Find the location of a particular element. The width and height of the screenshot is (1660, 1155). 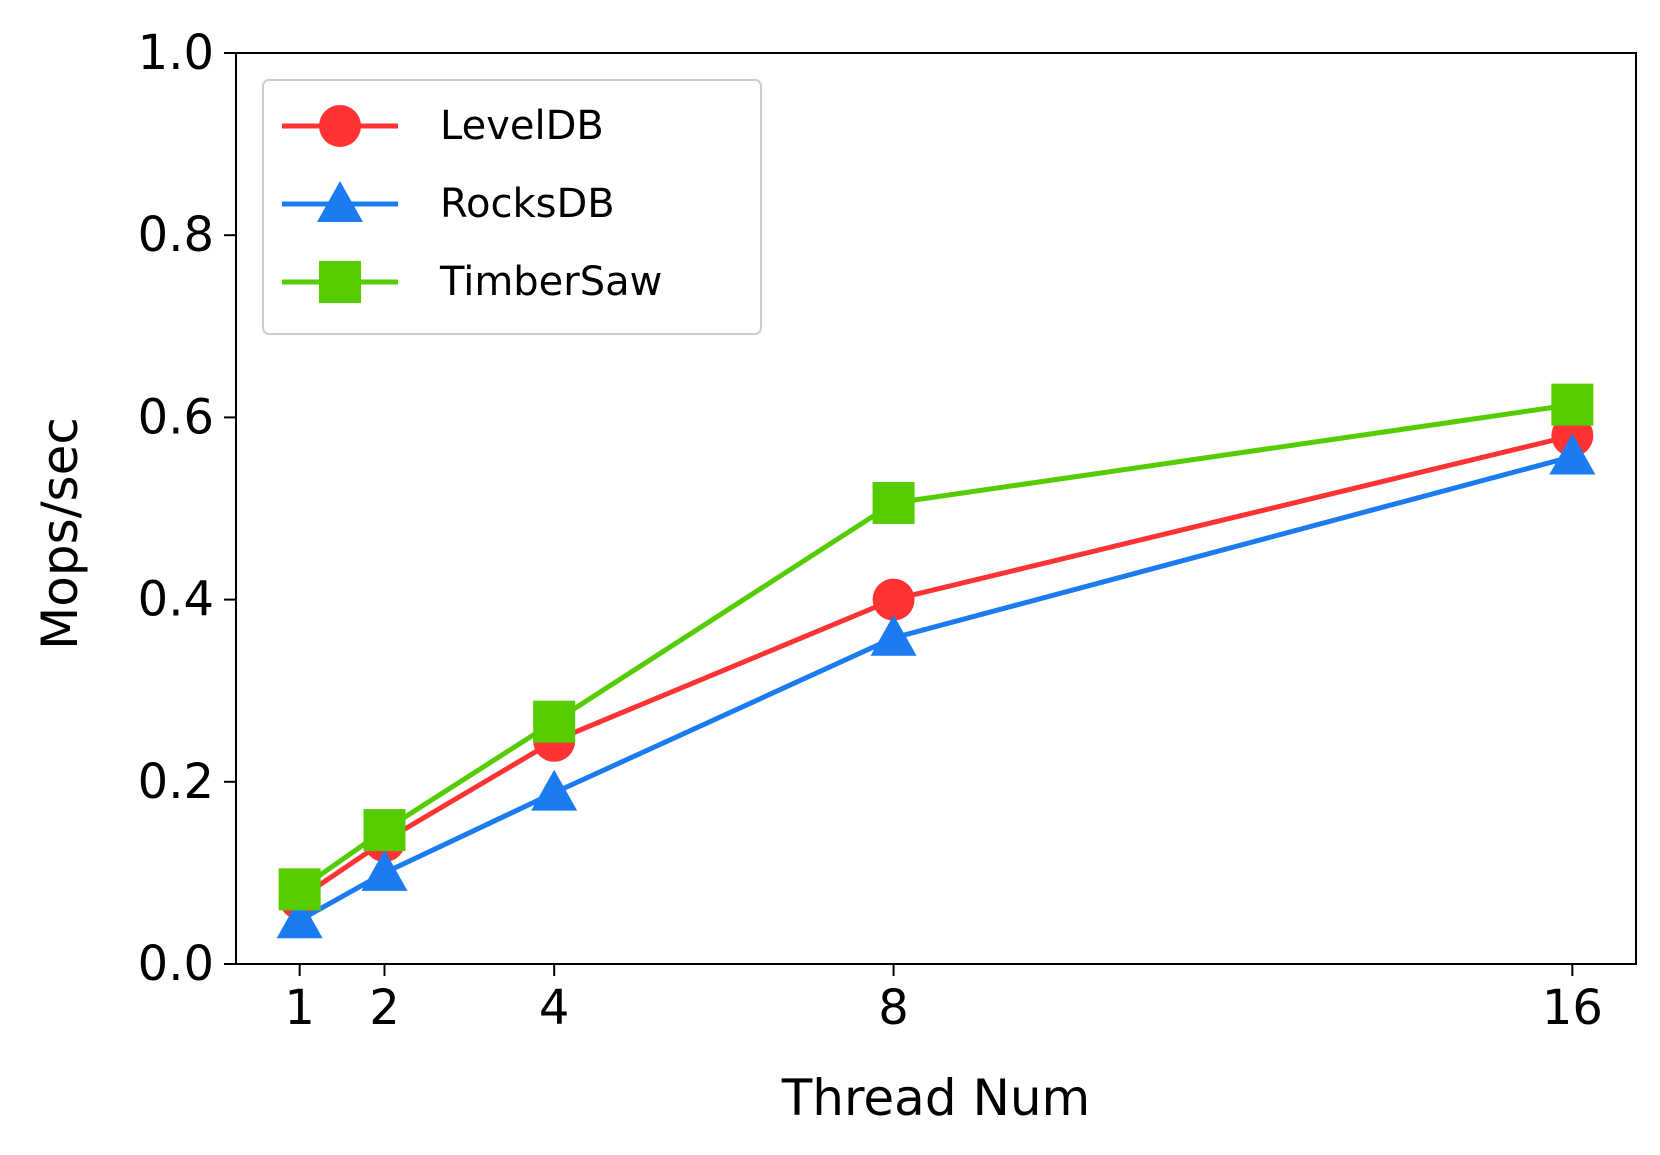

legend-marker-leveldb is located at coordinates (340, 126).